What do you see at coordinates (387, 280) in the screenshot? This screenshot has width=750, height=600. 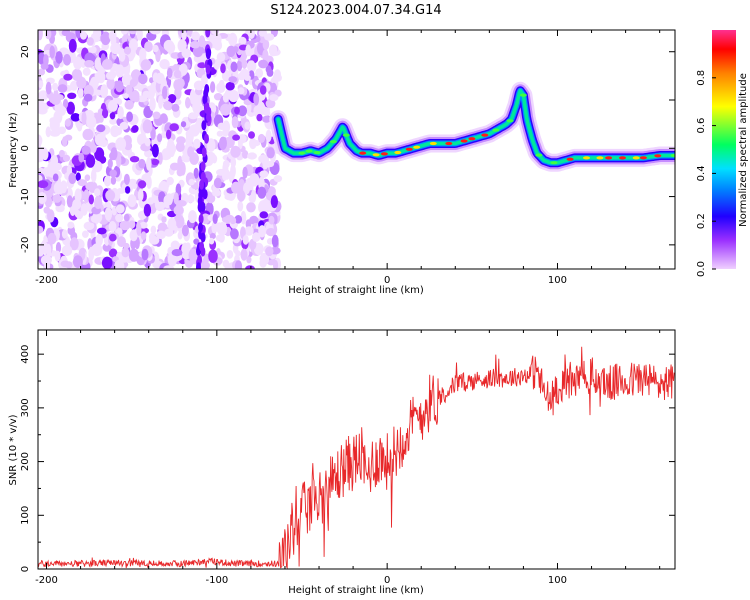 I see `spectrogram-x-tick-label: 0` at bounding box center [387, 280].